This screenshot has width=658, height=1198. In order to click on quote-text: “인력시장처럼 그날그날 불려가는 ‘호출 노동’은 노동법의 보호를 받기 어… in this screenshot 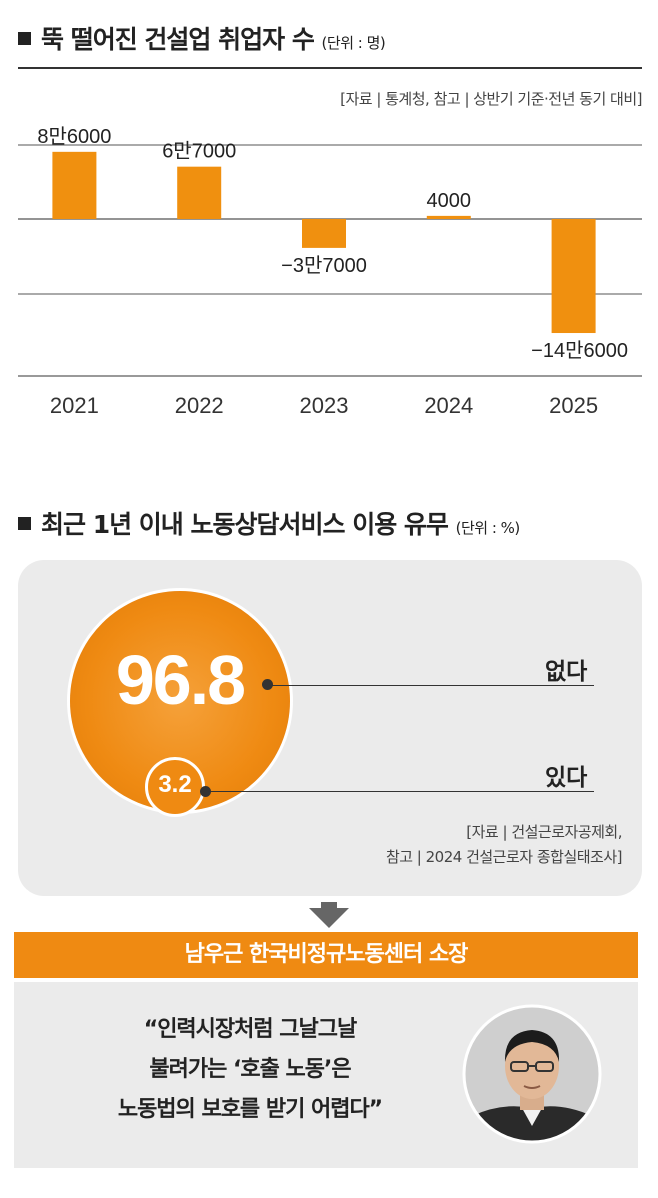, I will do `click(250, 1070)`.